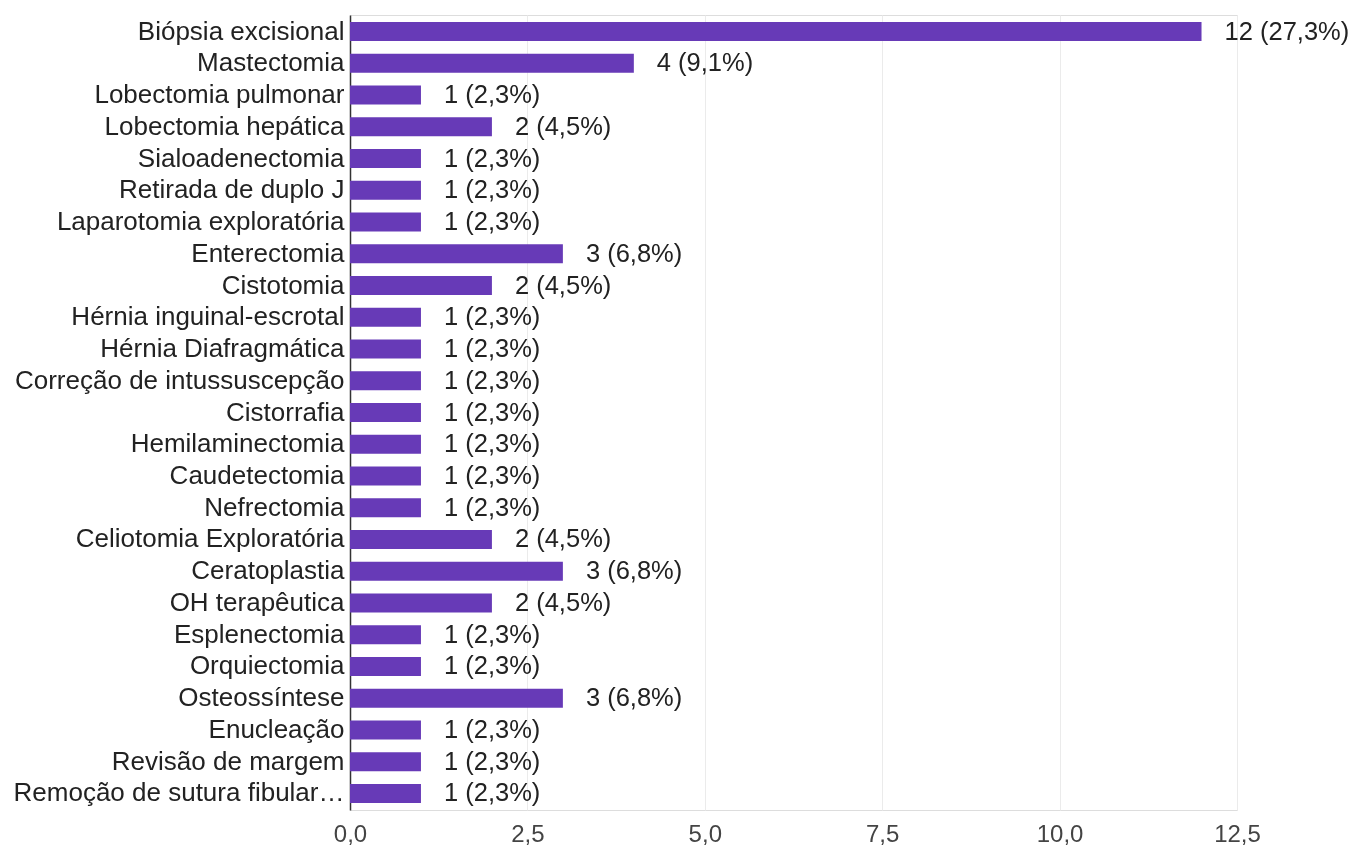 The width and height of the screenshot is (1356, 853). Describe the element at coordinates (210, 538) in the screenshot. I see `y-tick-label: Celiotomia Exploratória` at that location.